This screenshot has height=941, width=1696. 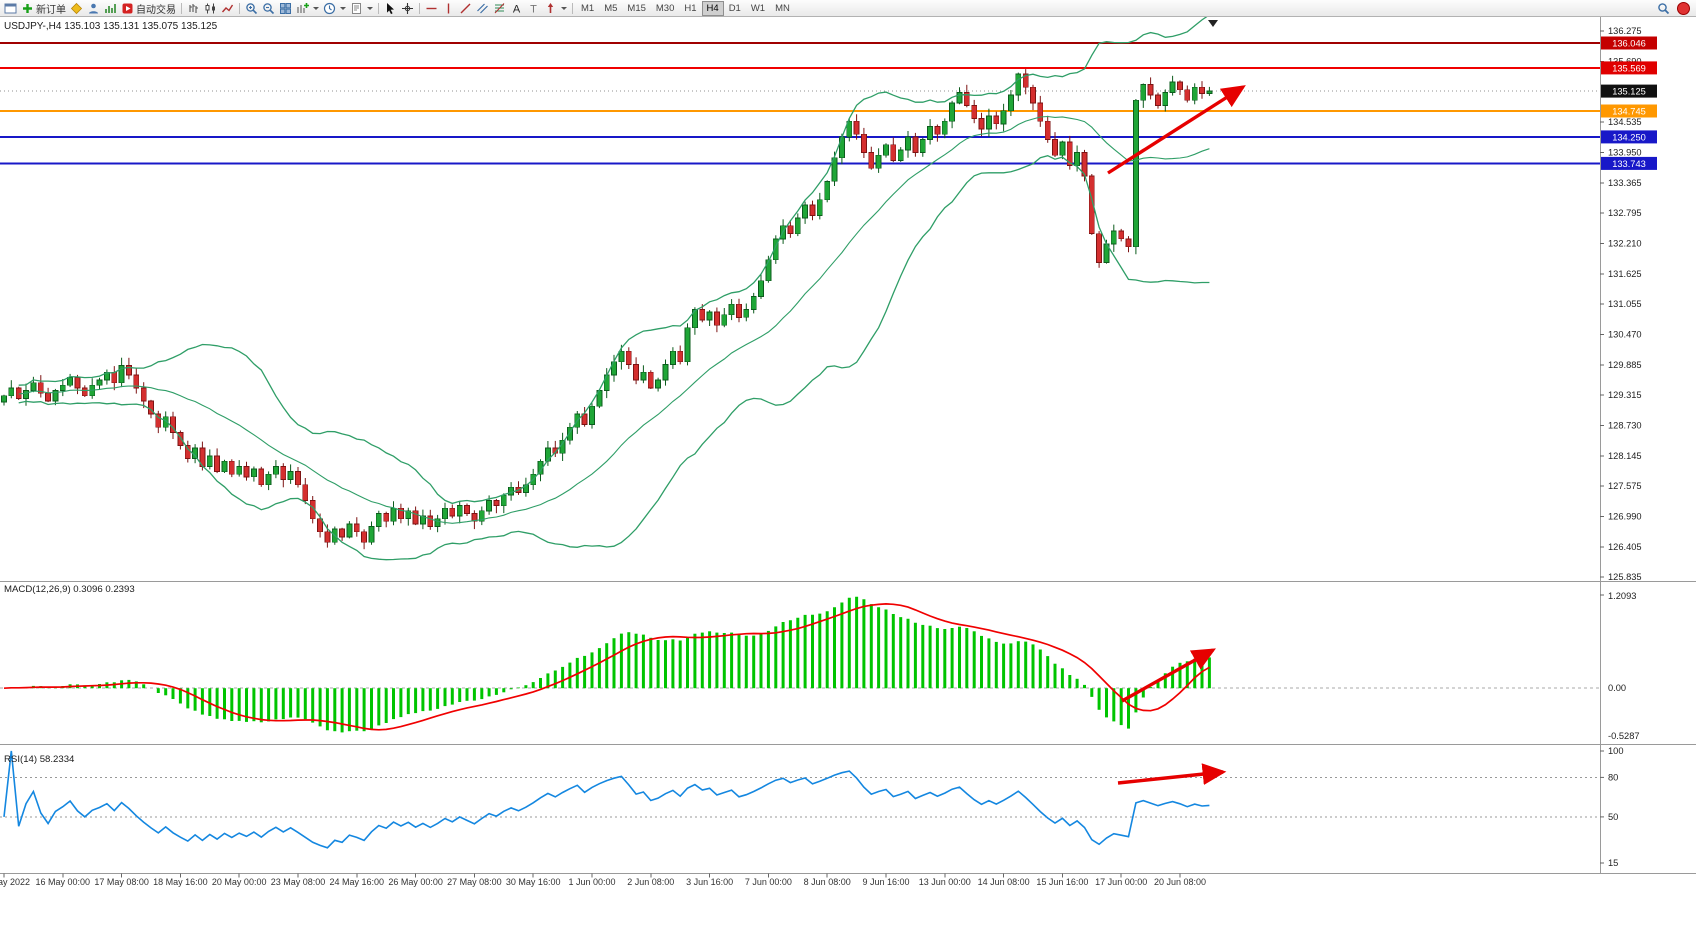 I want to click on zoom-in-button, so click(x=251, y=8).